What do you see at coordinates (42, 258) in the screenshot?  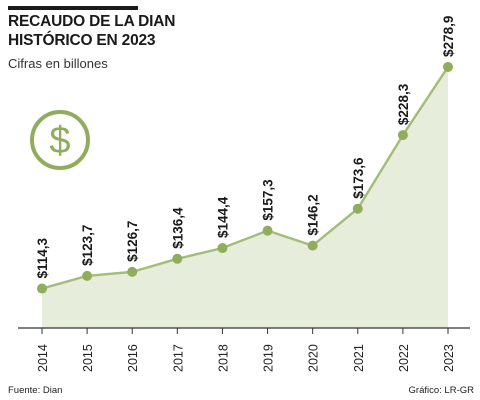 I see `data-label: $114,3` at bounding box center [42, 258].